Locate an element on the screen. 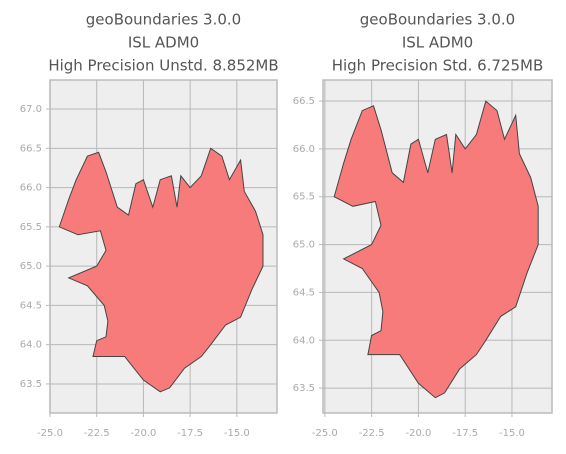 Image resolution: width=566 pixels, height=454 pixels. chart-title: High Precision Unstd. 8.852MB is located at coordinates (163, 66).